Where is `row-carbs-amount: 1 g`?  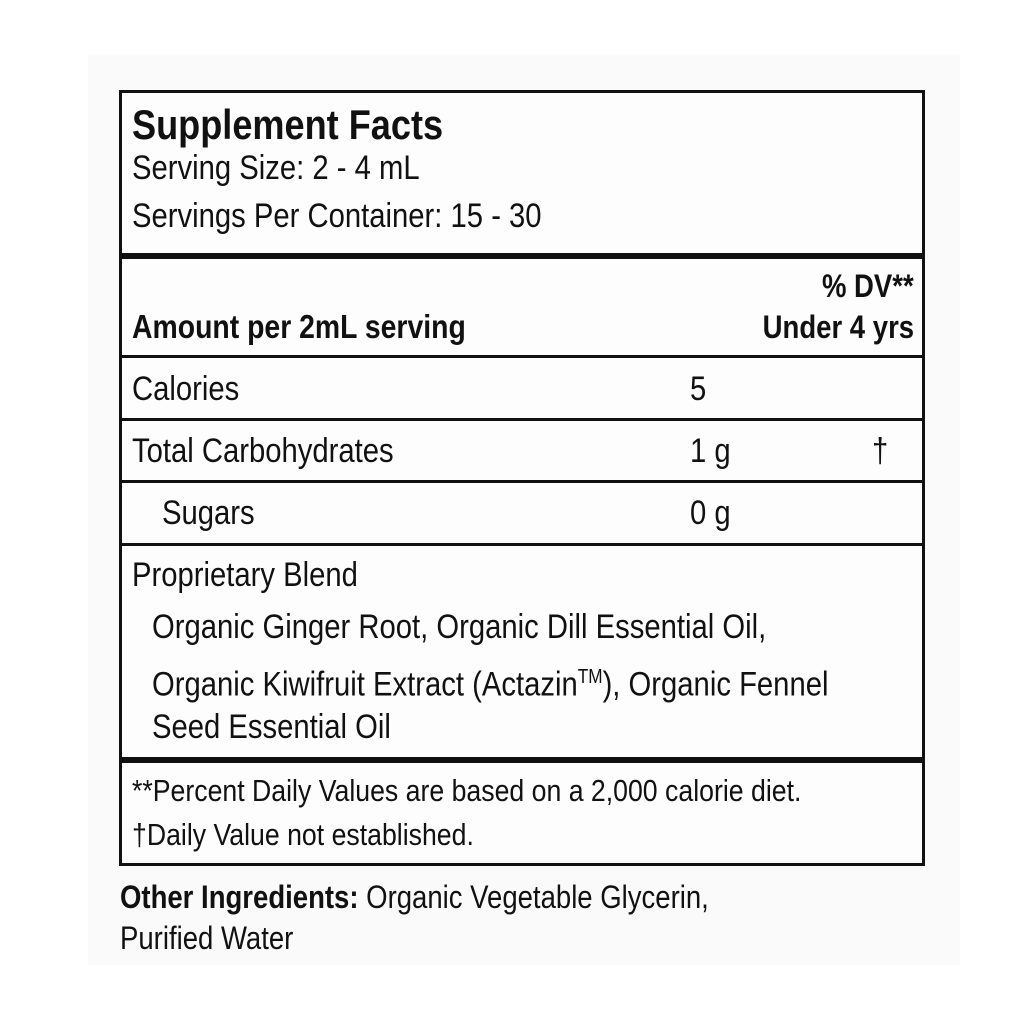
row-carbs-amount: 1 g is located at coordinates (710, 451).